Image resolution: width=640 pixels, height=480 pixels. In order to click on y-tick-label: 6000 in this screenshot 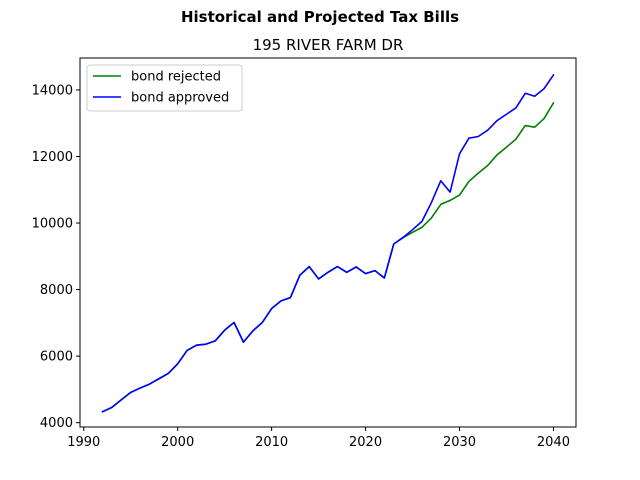, I will do `click(56, 357)`.